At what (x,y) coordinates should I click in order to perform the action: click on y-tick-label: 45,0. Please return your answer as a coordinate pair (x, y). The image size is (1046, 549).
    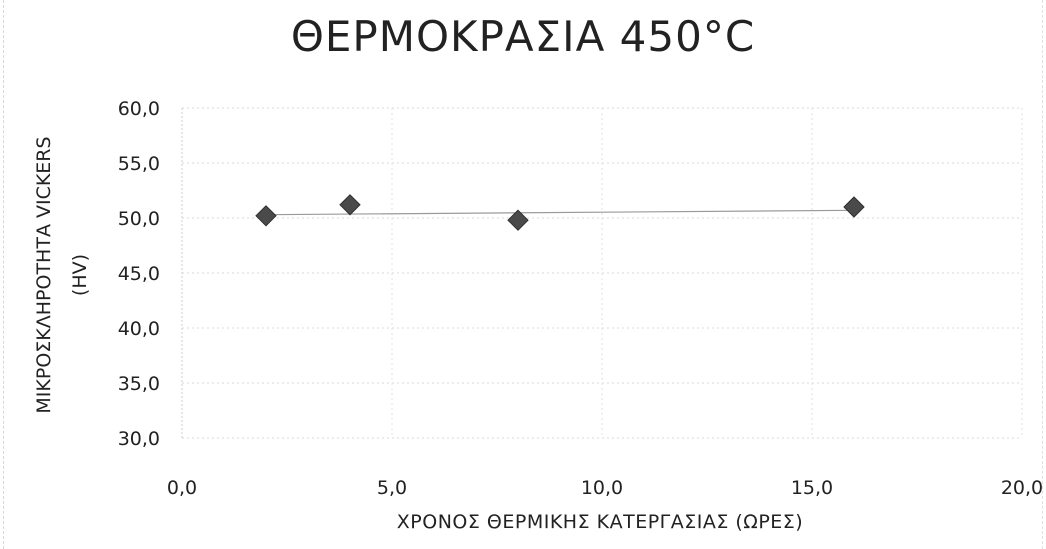
    Looking at the image, I should click on (139, 274).